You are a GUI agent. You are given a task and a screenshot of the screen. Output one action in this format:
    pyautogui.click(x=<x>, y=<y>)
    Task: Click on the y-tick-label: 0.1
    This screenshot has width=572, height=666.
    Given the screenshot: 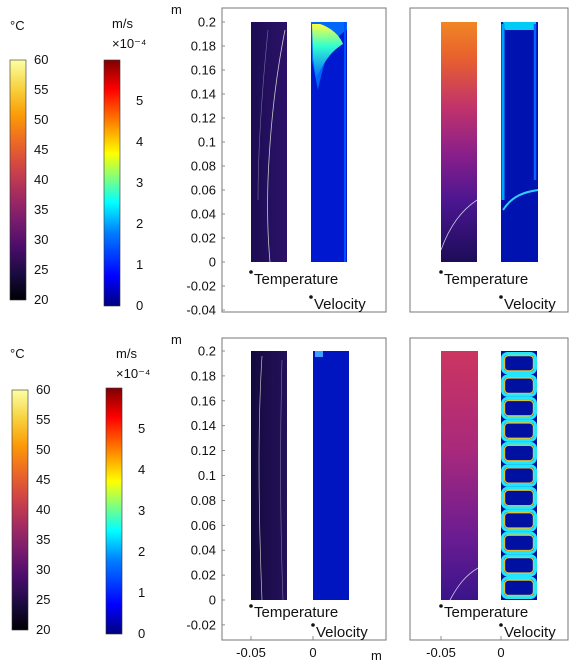 What is the action you would take?
    pyautogui.click(x=207, y=475)
    